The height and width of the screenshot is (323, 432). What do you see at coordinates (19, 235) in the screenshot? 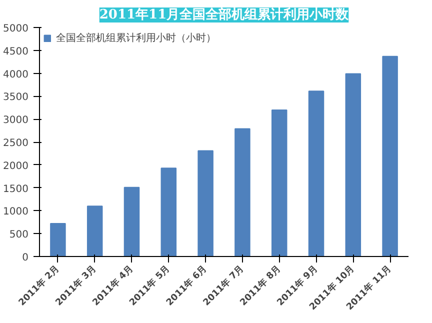
I see `y-tick-label: 500` at bounding box center [19, 235].